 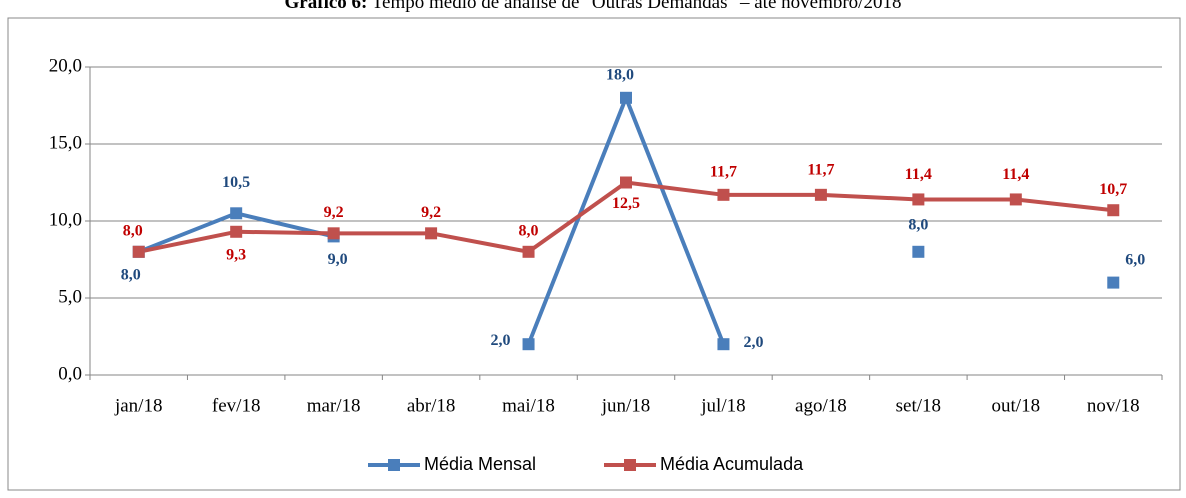 What do you see at coordinates (1016, 405) in the screenshot?
I see `x-tick-label: out/18` at bounding box center [1016, 405].